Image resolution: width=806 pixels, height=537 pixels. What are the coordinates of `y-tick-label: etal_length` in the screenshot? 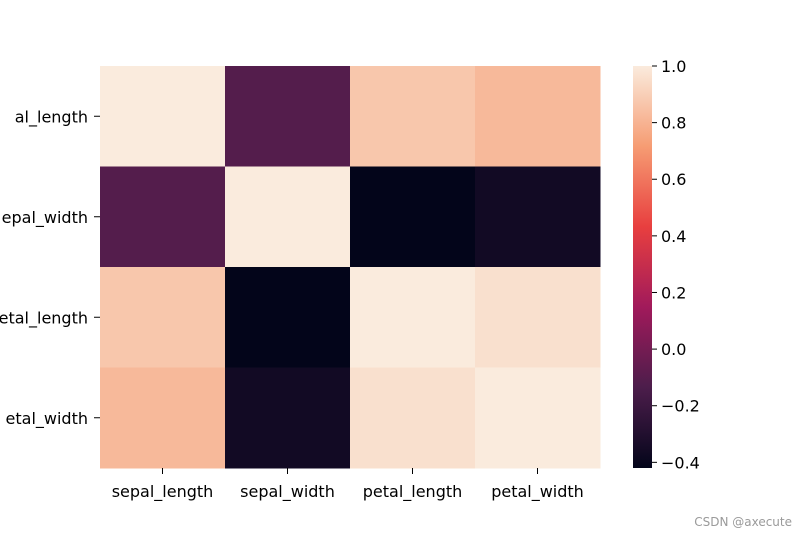 It's located at (44, 318).